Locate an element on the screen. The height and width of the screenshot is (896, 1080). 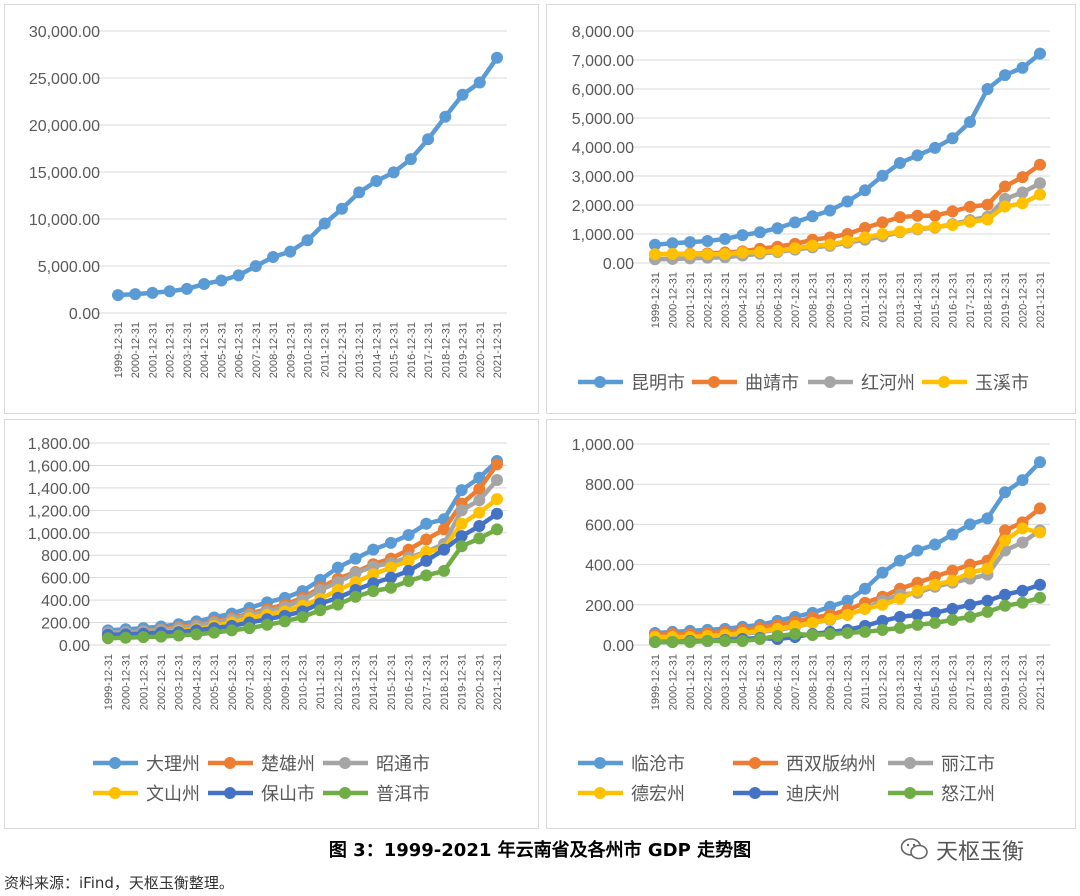
x-tick-label: 2004-12-31 is located at coordinates (197, 682).